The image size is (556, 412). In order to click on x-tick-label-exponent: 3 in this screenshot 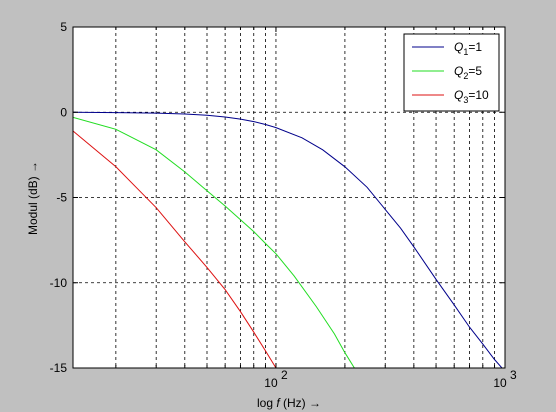, I will do `click(513, 375)`.